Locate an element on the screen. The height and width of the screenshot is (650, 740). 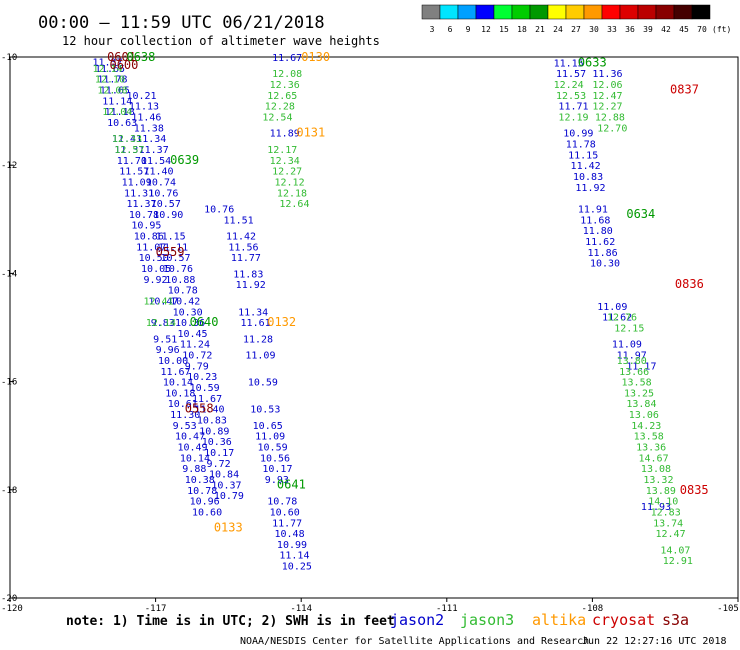
wave-height-point: 12.18 is located at coordinates (292, 193).